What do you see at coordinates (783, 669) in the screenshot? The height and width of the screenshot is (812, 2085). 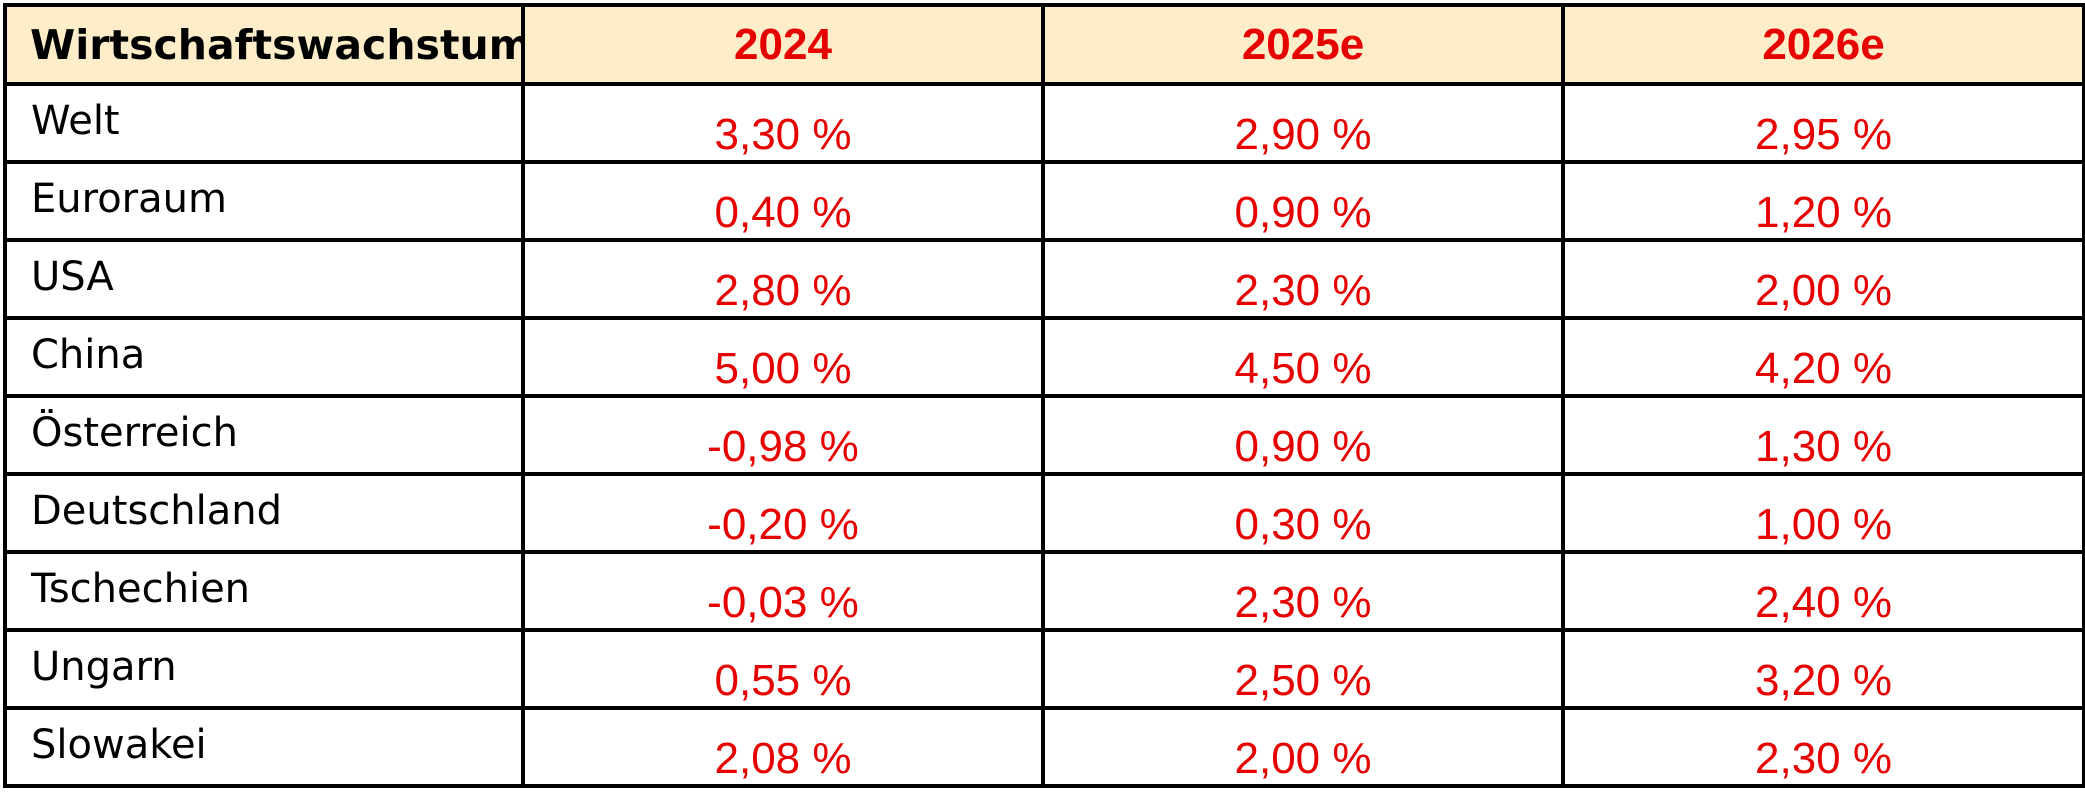 I see `value-cell: 0,55 %` at bounding box center [783, 669].